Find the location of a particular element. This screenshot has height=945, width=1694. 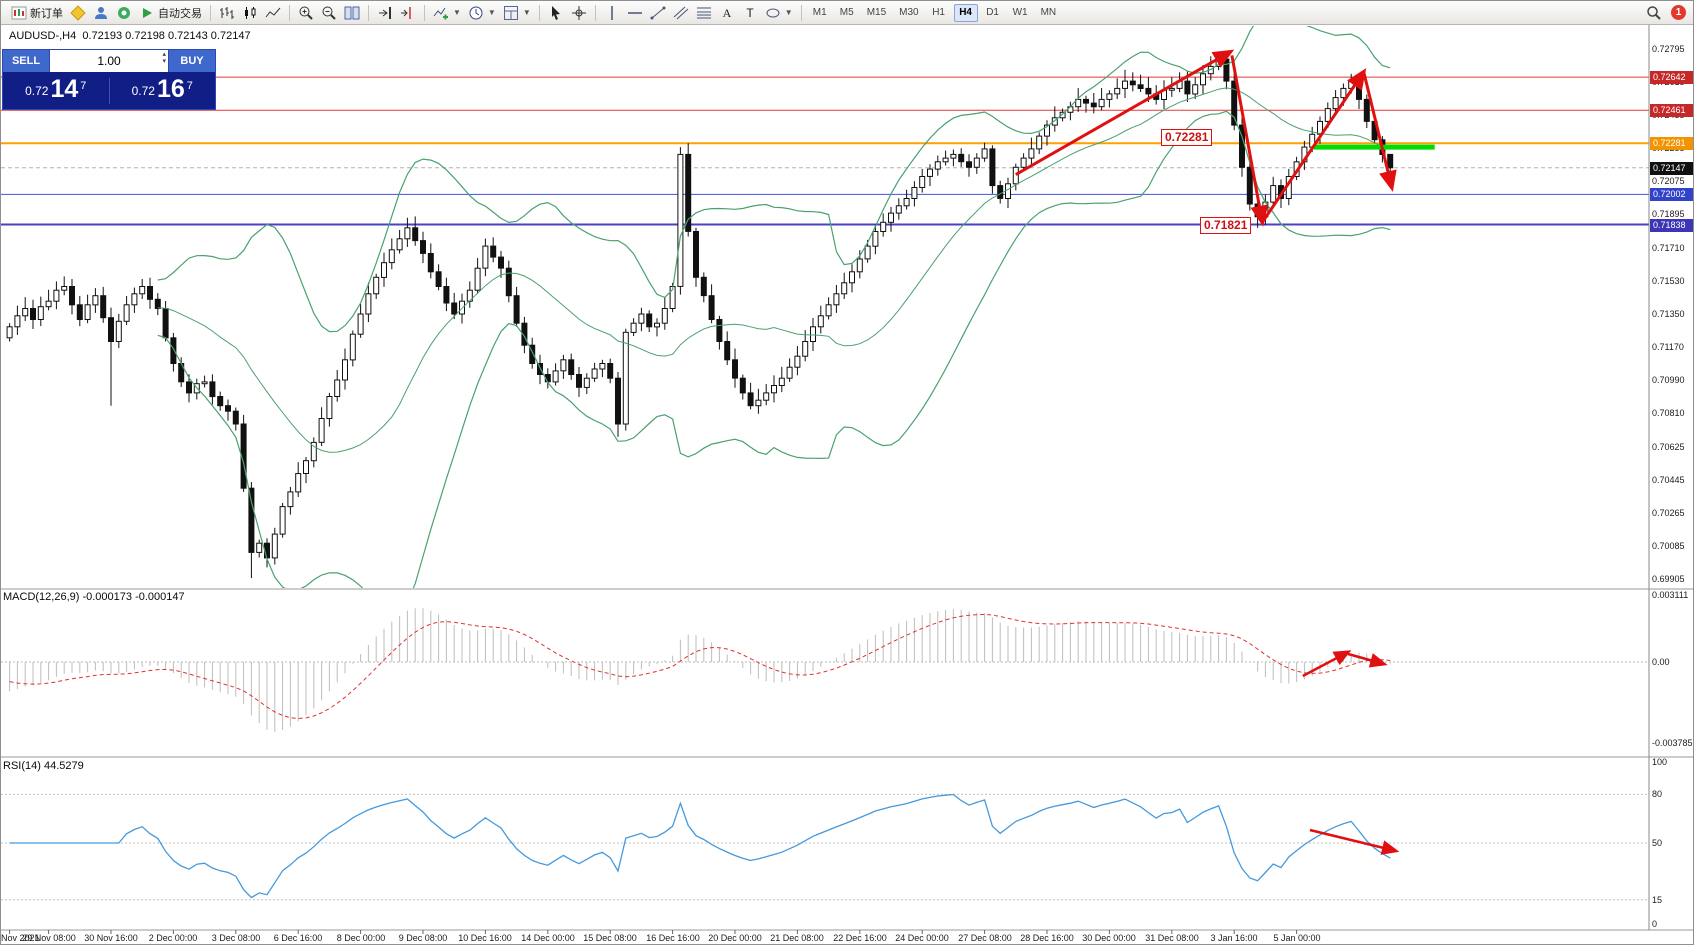

new-order-button: 新订单 is located at coordinates (37, 13).